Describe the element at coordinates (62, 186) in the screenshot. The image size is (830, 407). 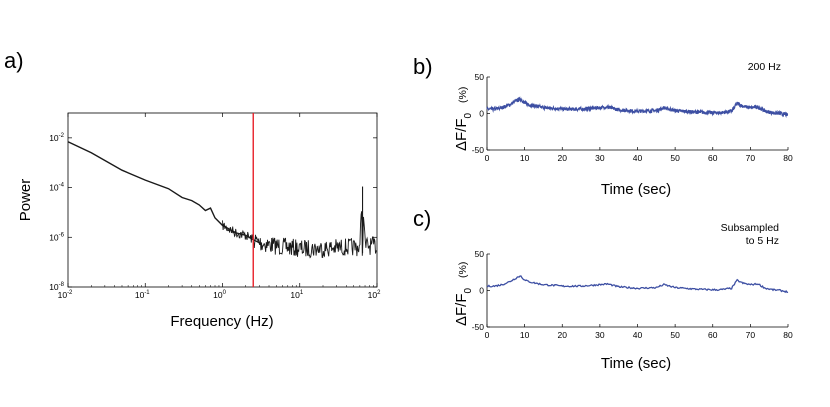
I see `y-tick-exp-a: -4` at that location.